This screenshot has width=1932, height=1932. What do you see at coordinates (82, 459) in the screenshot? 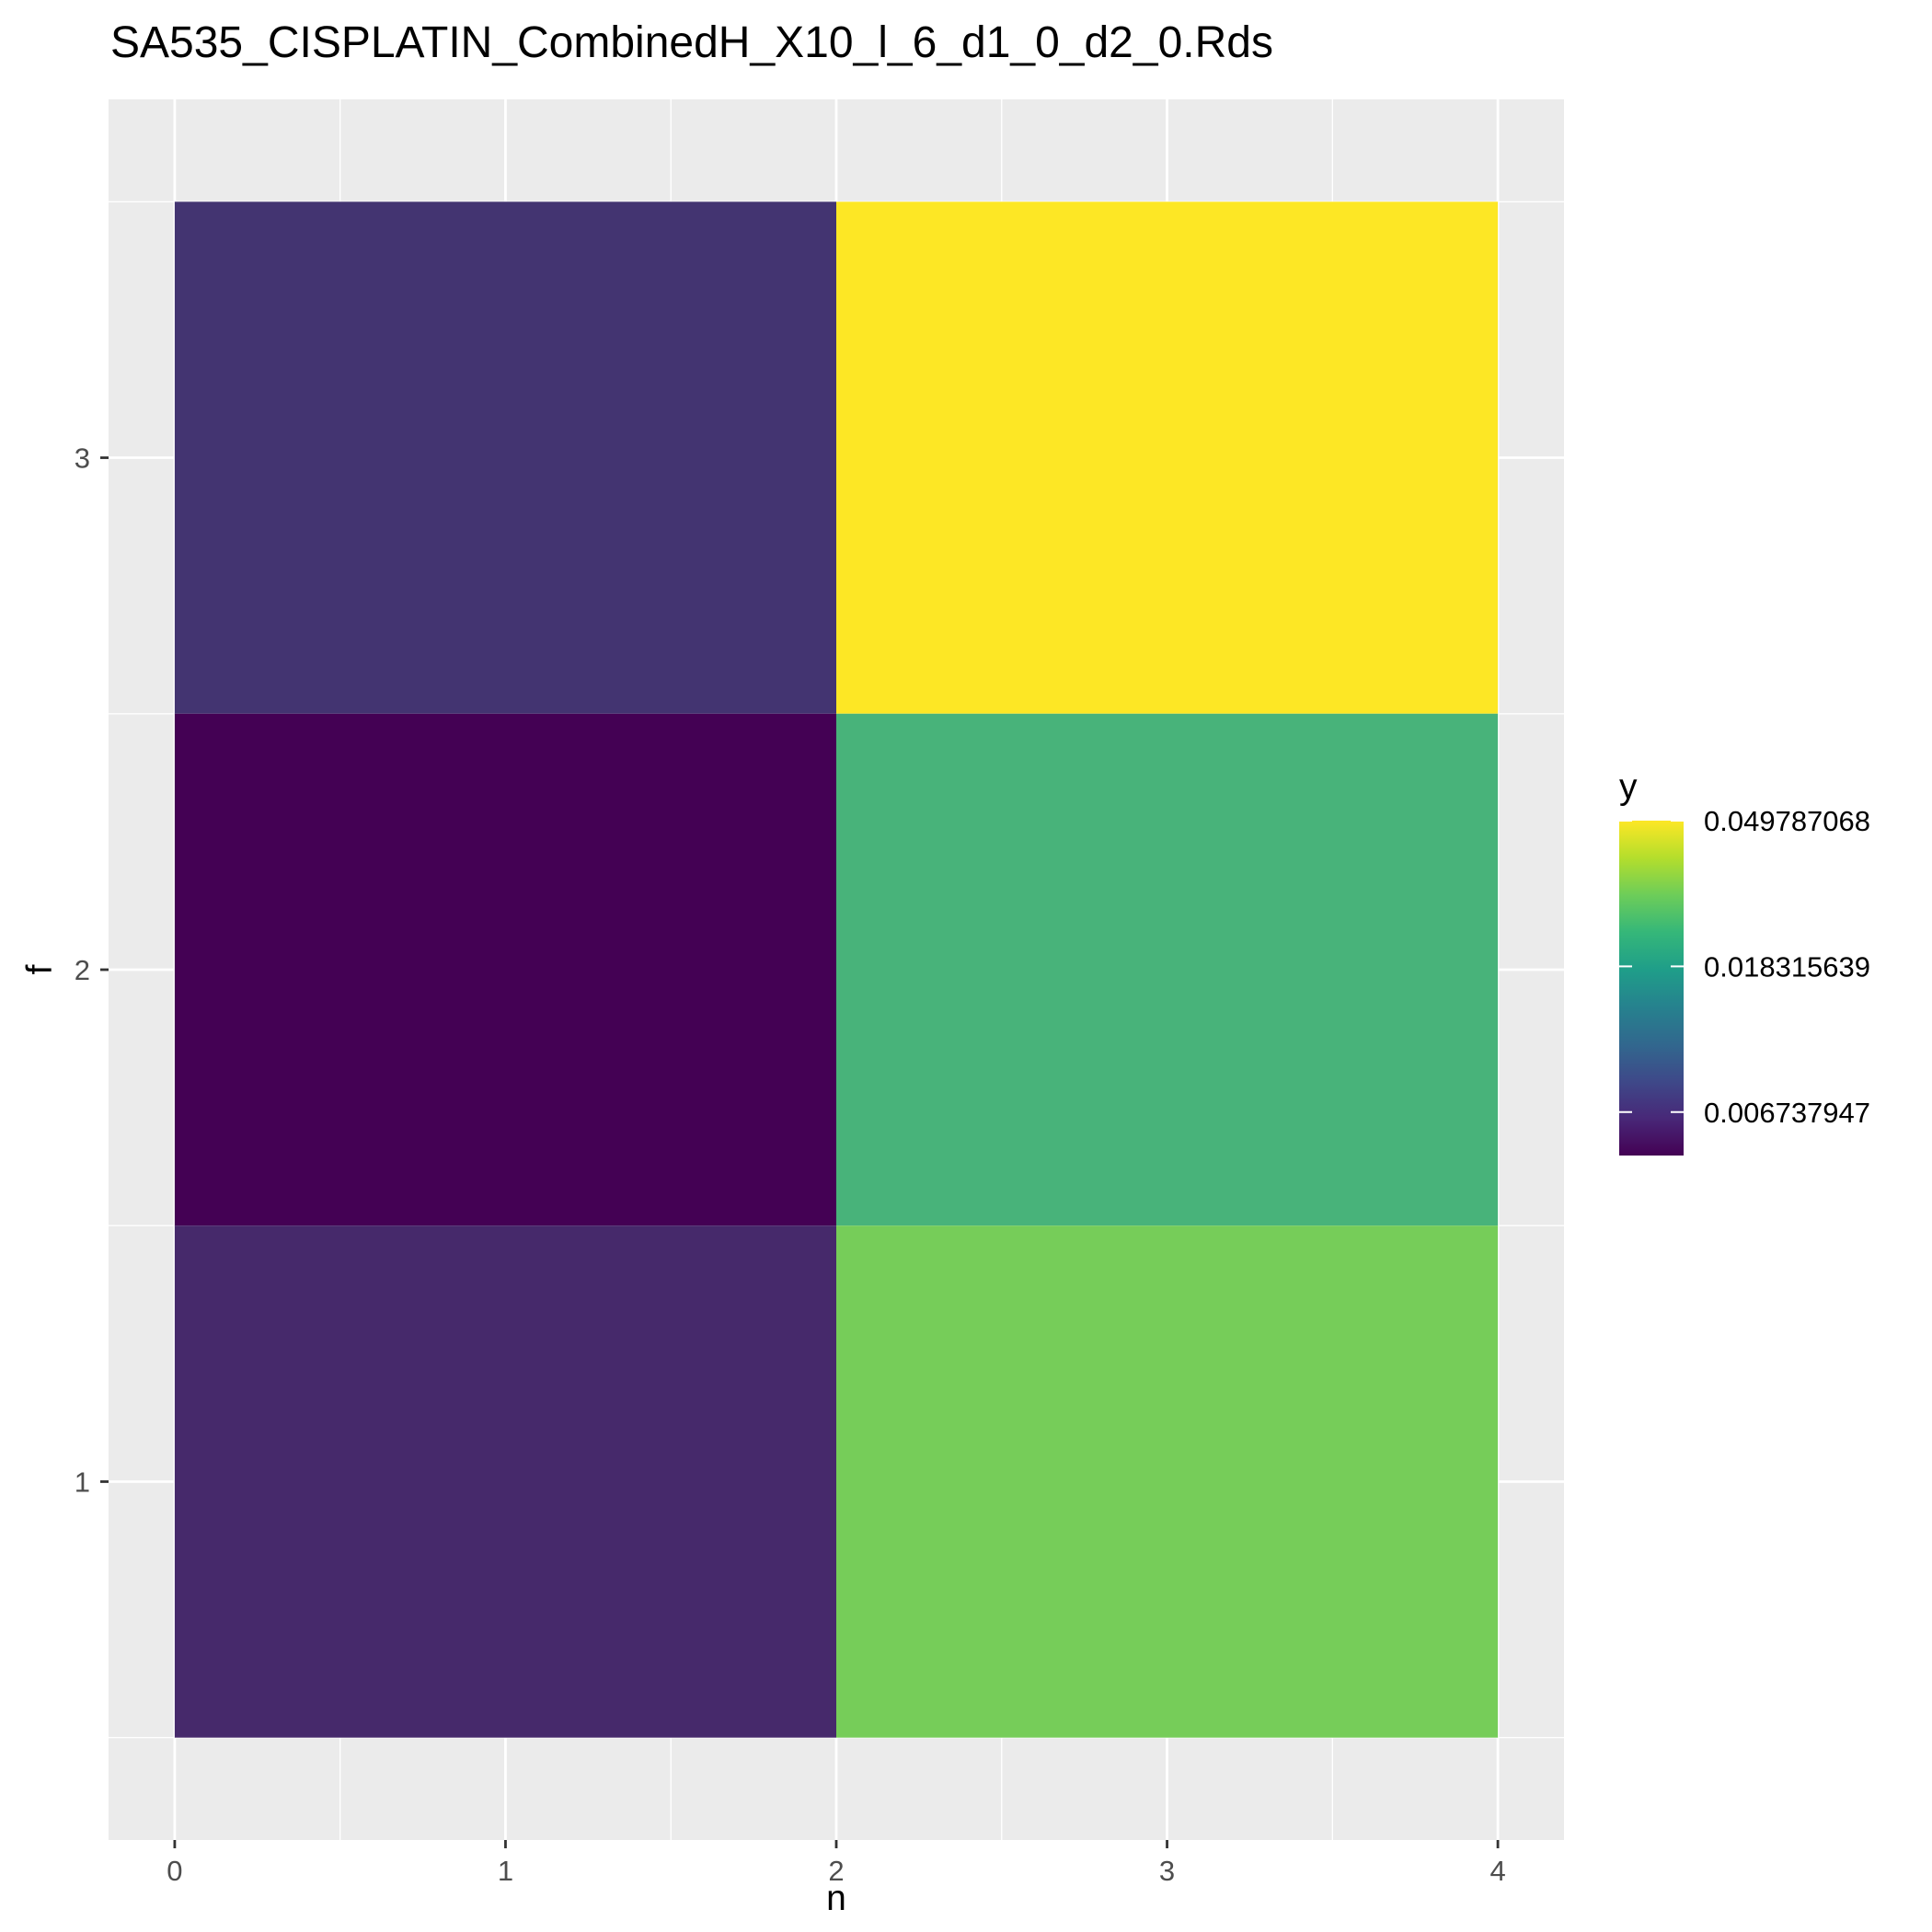
I see `y-tick-label: 3` at bounding box center [82, 459].